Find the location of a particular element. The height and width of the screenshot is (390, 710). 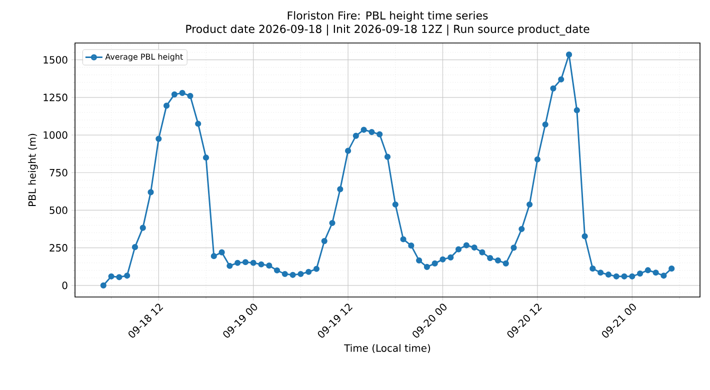

y-axis-title: PBL height (m) is located at coordinates (33, 170).